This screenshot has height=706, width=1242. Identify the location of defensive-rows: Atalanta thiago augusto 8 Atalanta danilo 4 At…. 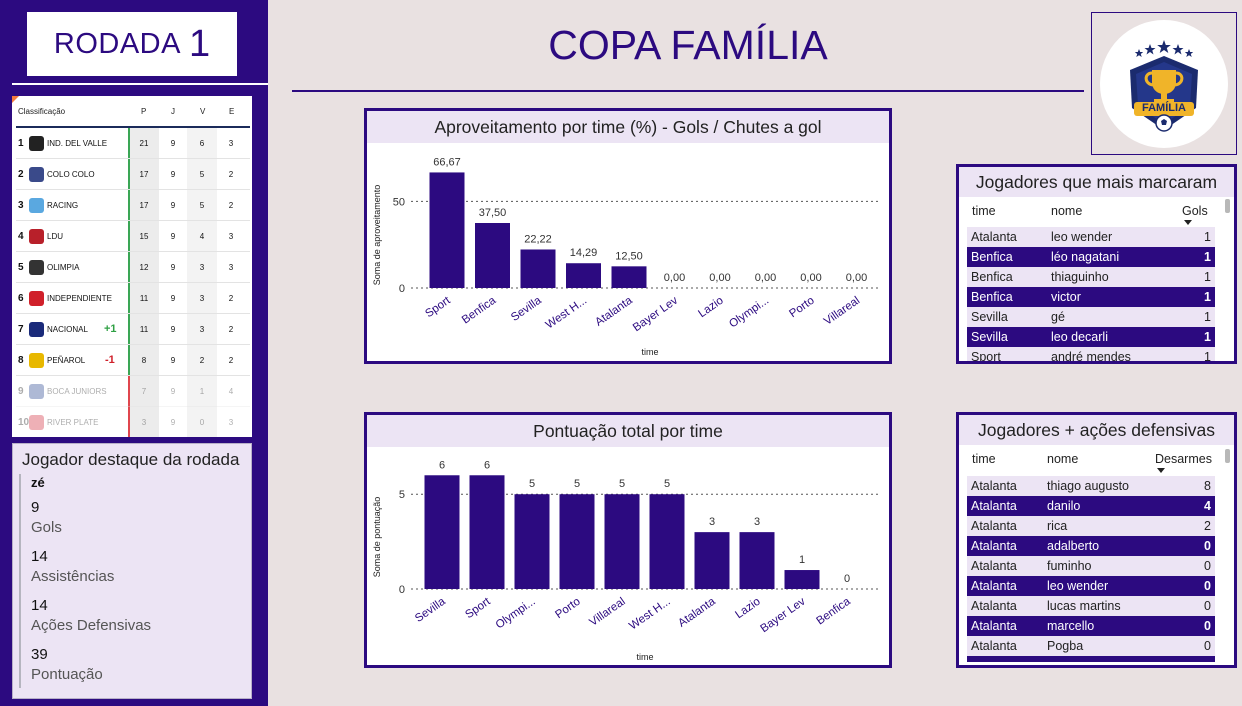
(1091, 566).